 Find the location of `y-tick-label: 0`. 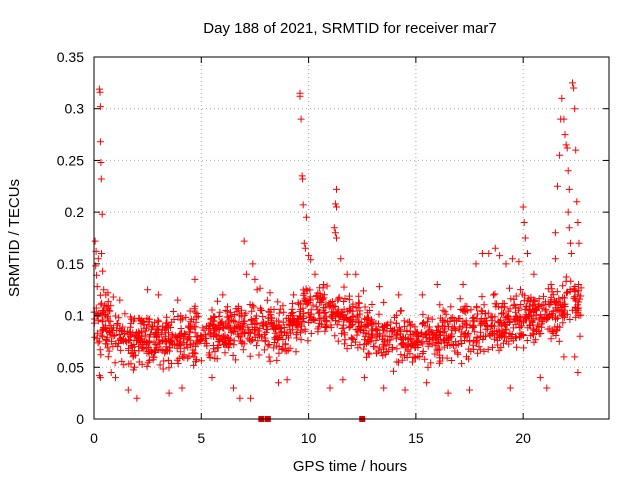

y-tick-label: 0 is located at coordinates (80, 419).